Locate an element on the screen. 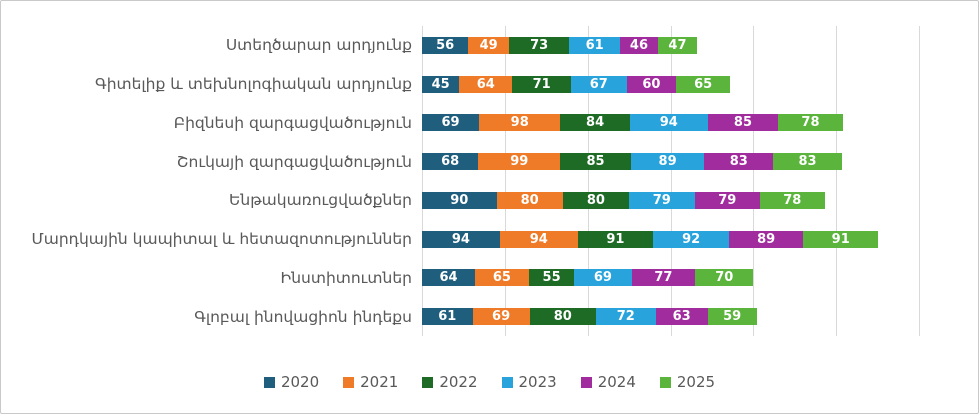 The height and width of the screenshot is (414, 979). legend-label: 2025 is located at coordinates (696, 382).